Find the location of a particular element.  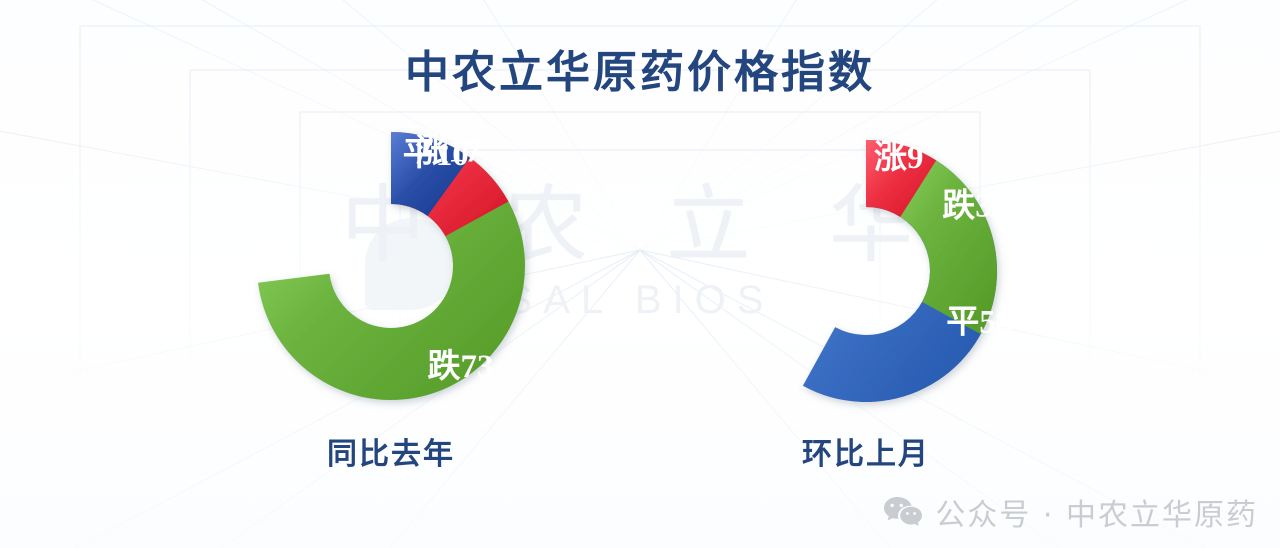

caption-year-over-year: 同比去年 is located at coordinates (391, 454).